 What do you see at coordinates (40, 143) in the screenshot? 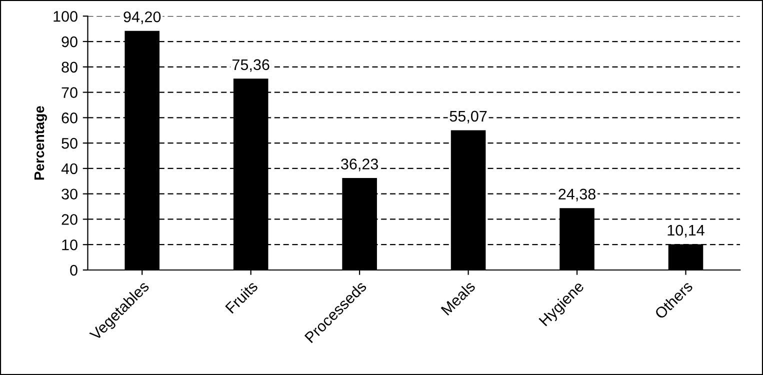
I see `y-axis-title: Percentage` at bounding box center [40, 143].